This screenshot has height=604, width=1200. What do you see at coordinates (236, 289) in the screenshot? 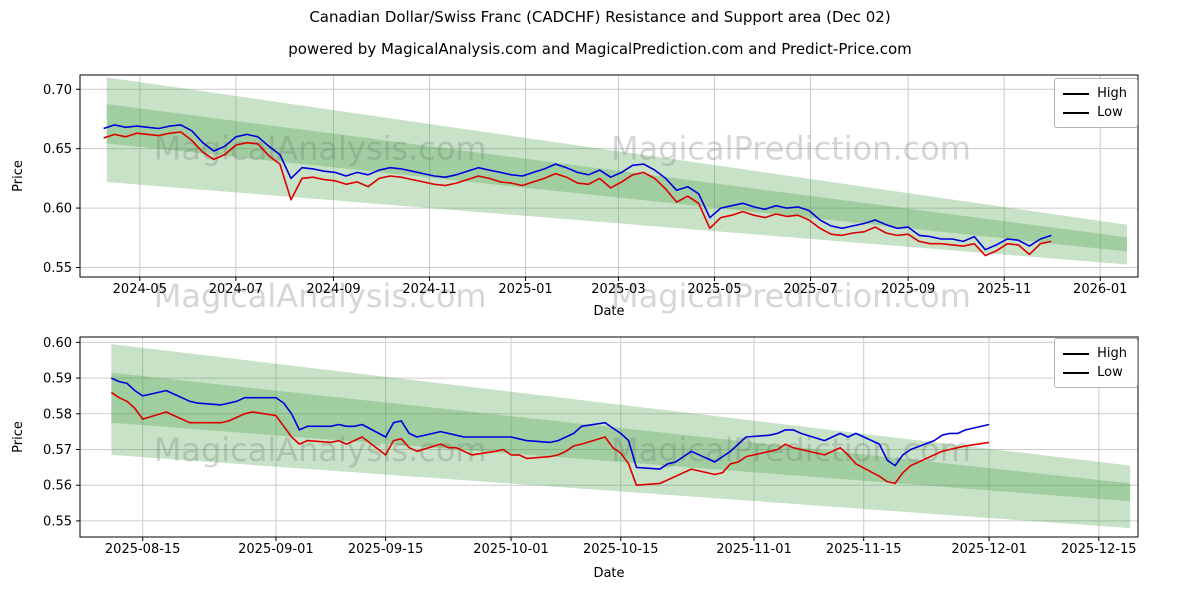
I see `x-tick-label: 2024-07` at bounding box center [236, 289].